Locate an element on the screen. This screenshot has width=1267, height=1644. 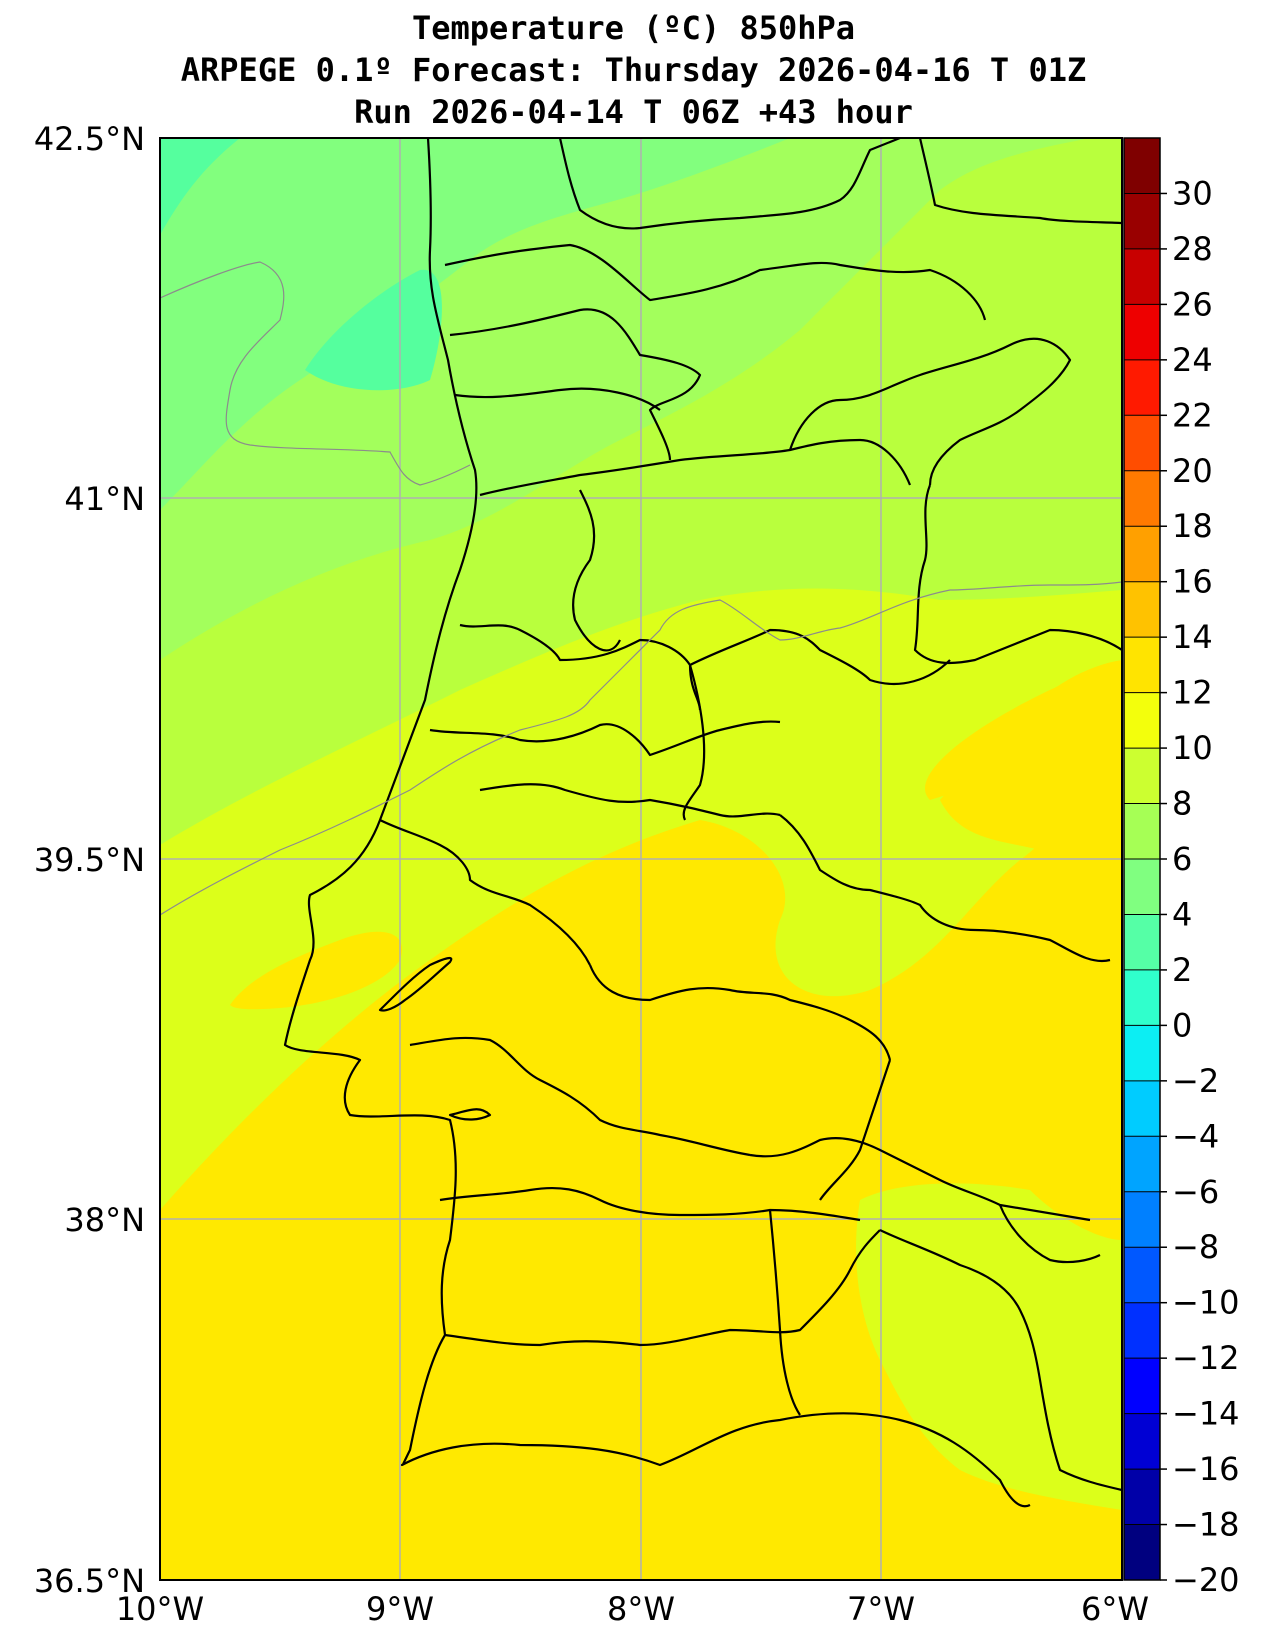
colorbar-tick-label: −20 is located at coordinates (1206, 1580).